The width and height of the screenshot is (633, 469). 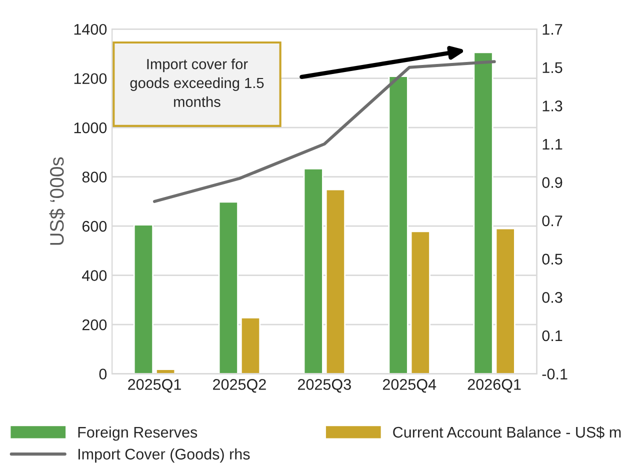 I want to click on y-tick-label: 0, so click(x=103, y=374).